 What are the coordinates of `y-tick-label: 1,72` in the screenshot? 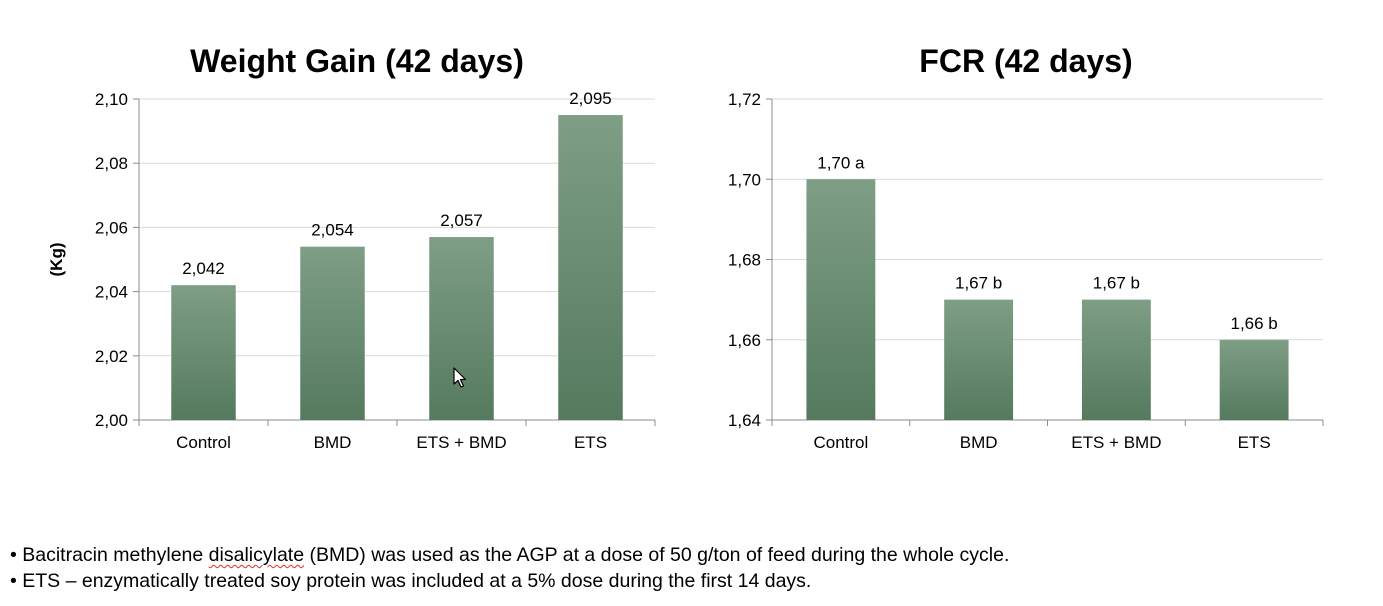 It's located at (744, 99).